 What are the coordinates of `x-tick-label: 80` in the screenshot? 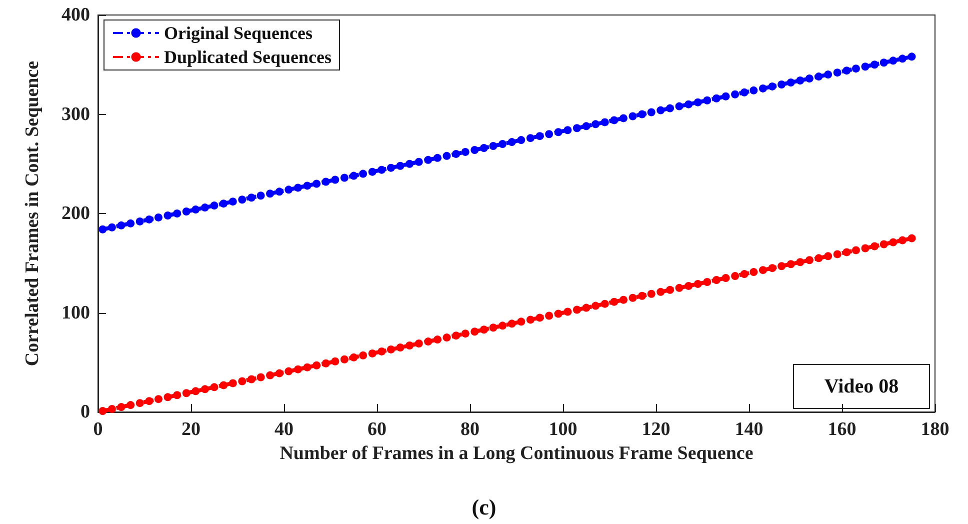 It's located at (470, 429).